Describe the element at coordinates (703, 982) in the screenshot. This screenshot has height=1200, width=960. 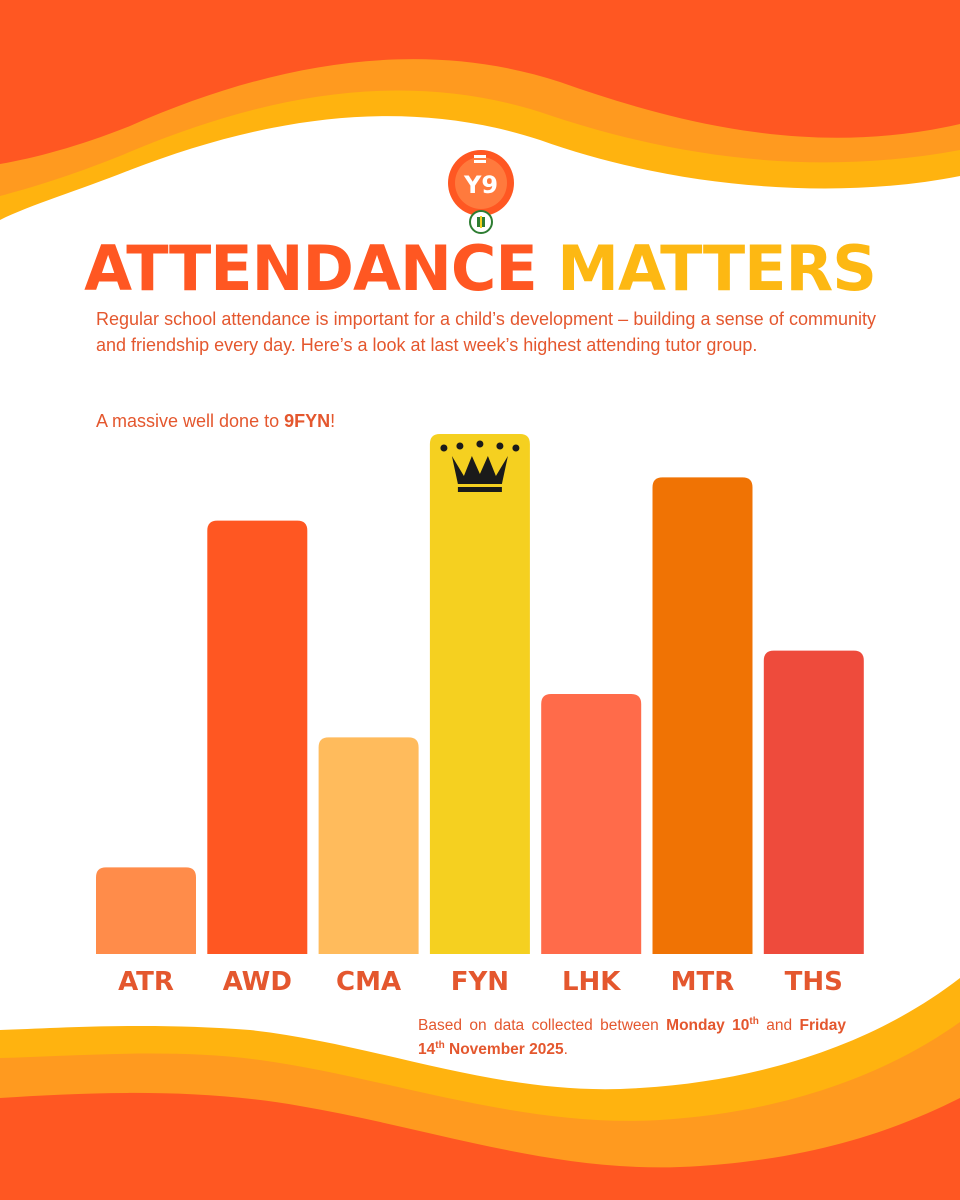
I see `category-label-mtr: MTR` at that location.